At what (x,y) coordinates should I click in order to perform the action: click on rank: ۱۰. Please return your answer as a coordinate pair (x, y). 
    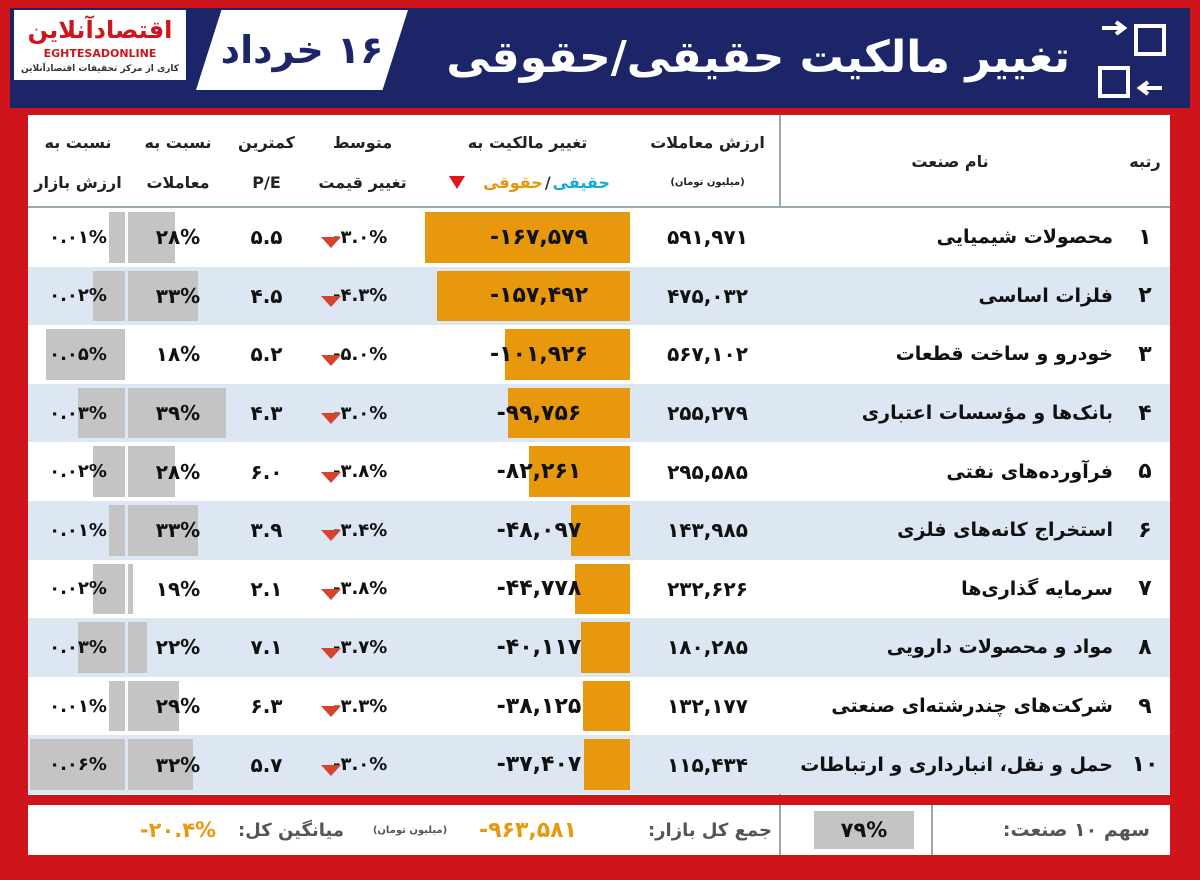
    Looking at the image, I should click on (1145, 765).